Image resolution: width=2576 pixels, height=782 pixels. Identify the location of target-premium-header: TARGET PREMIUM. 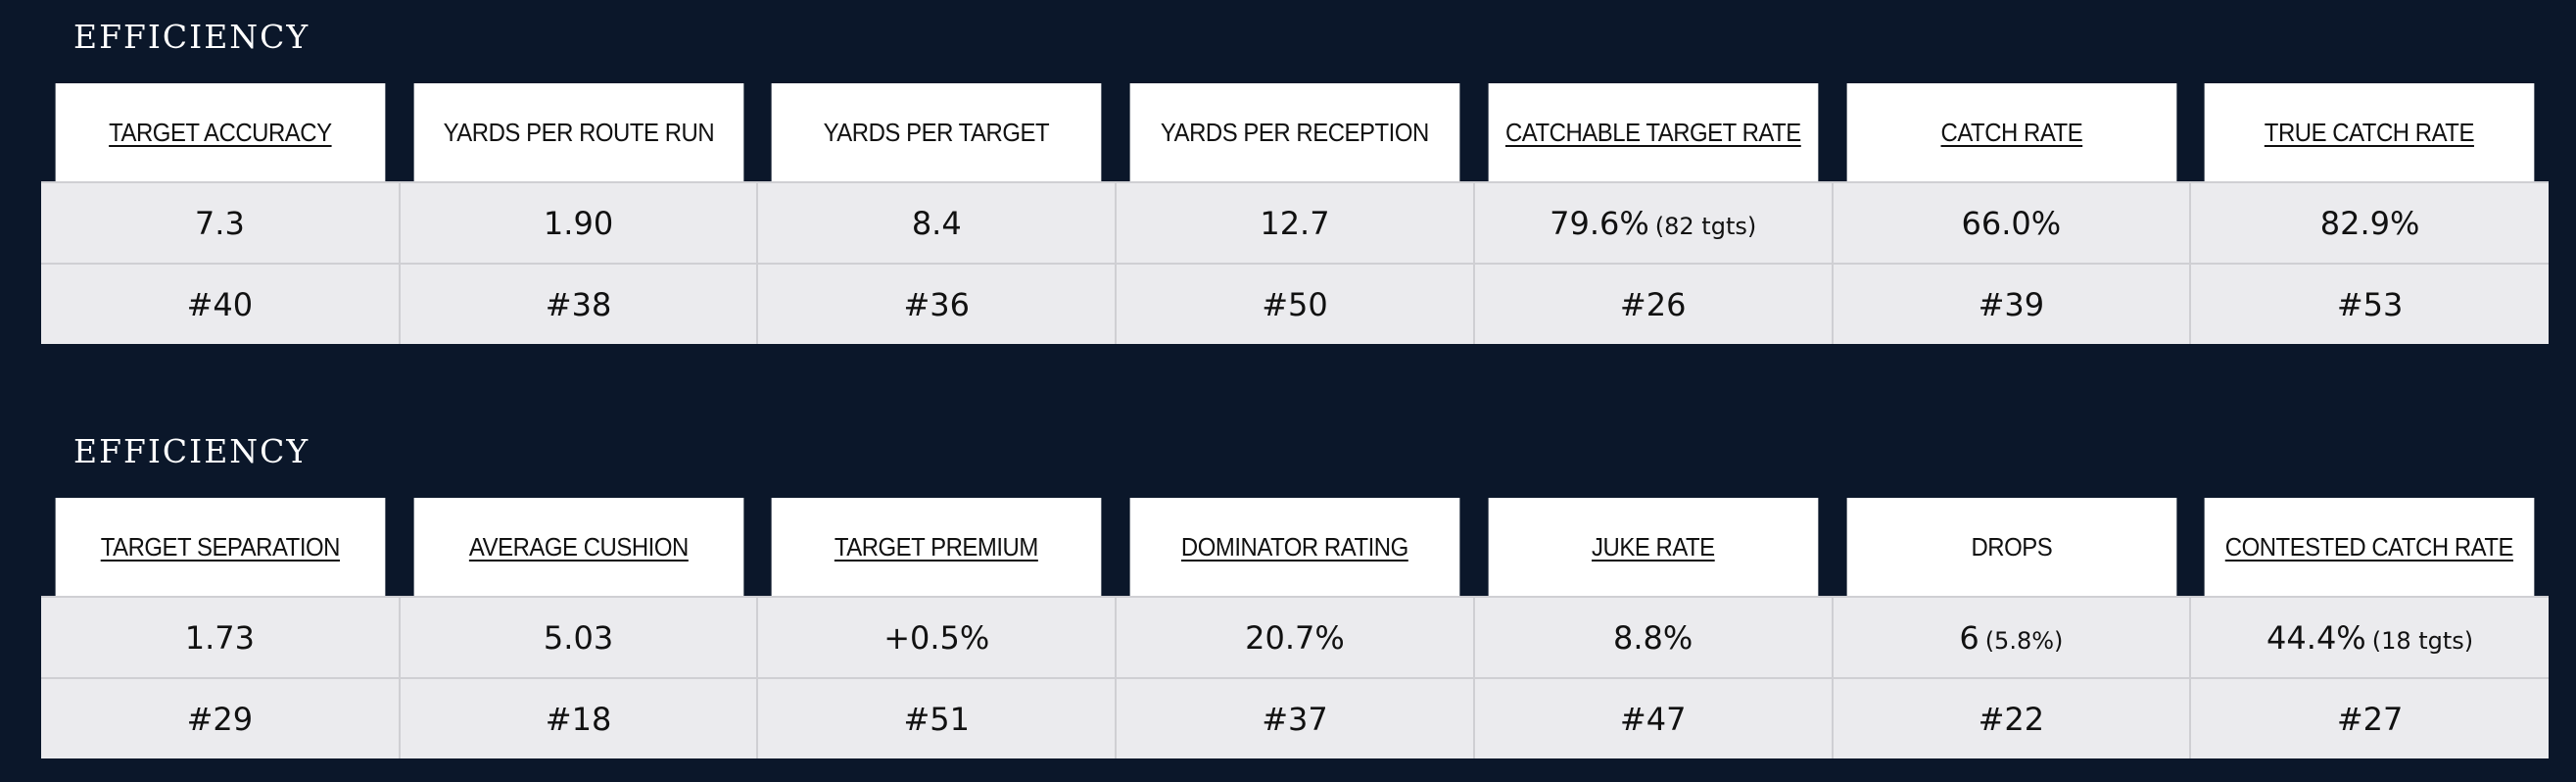
(937, 546).